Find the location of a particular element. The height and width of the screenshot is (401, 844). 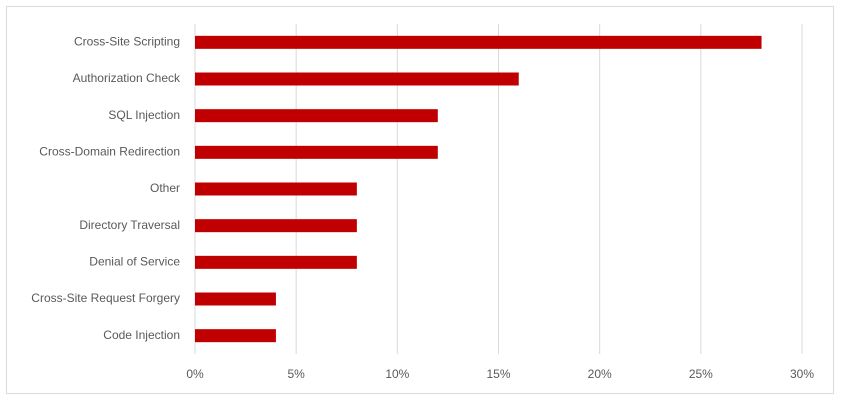

y-tick-label: Directory Traversal is located at coordinates (129, 225).